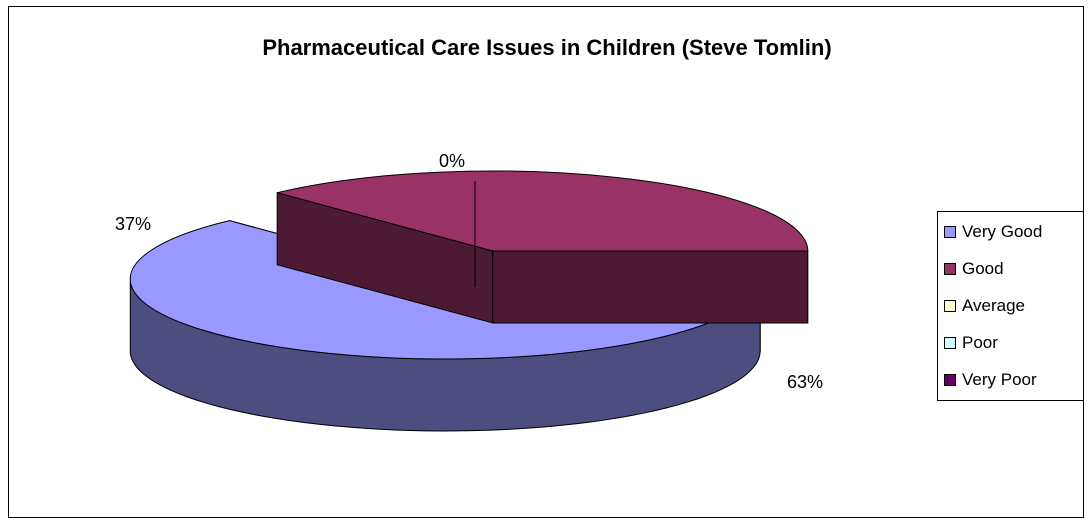 Image resolution: width=1088 pixels, height=521 pixels. I want to click on legend-label: Average, so click(994, 305).